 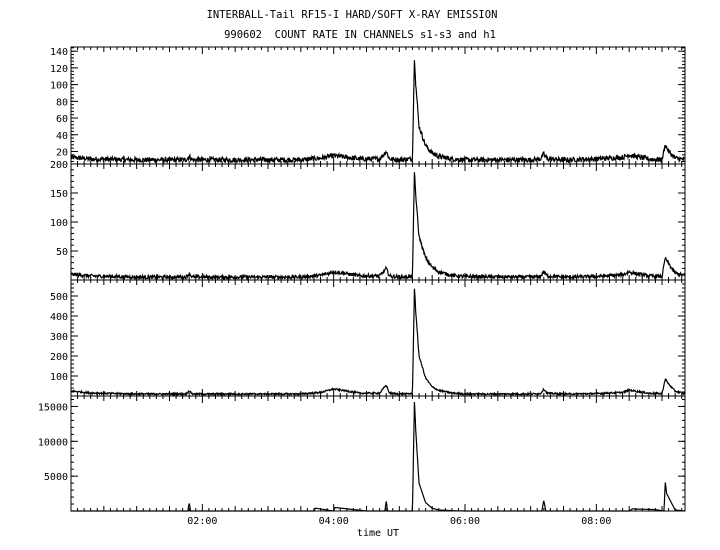 I want to click on panel-1-ytick-label: 80, so click(x=62, y=102).